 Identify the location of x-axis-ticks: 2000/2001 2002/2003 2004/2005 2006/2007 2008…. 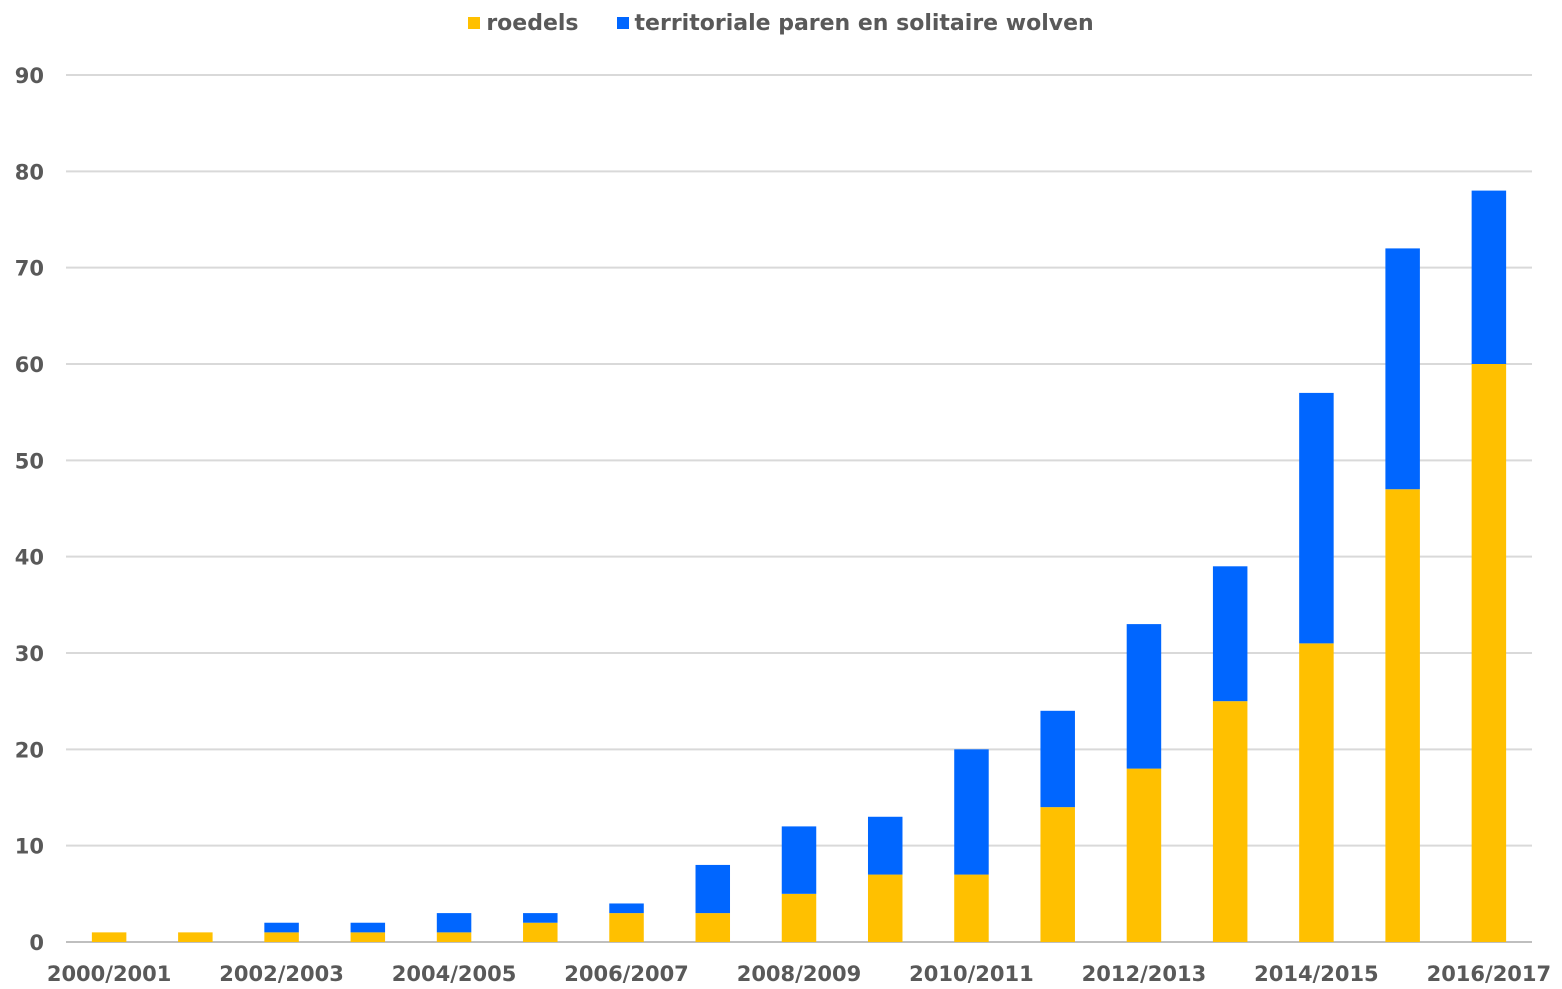
(799, 974).